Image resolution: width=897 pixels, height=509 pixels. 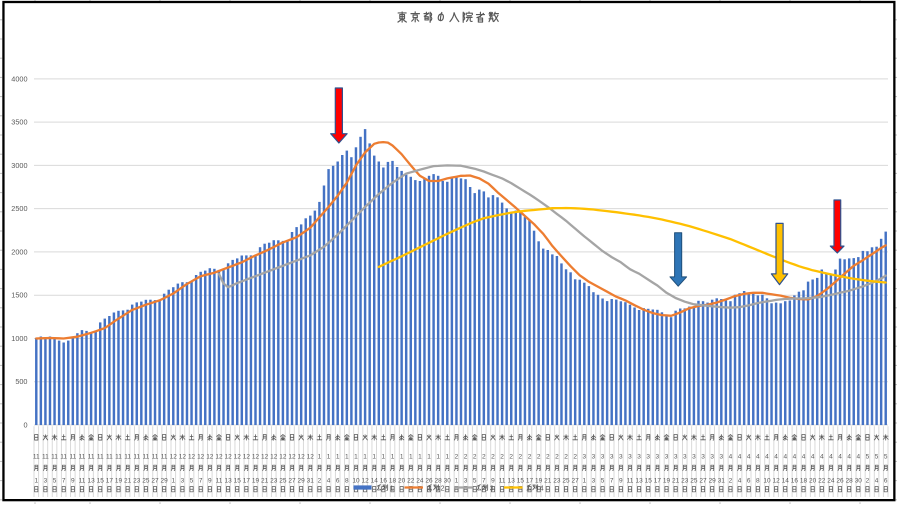 What do you see at coordinates (822, 480) in the screenshot?
I see `svg-text: 22` at bounding box center [822, 480].